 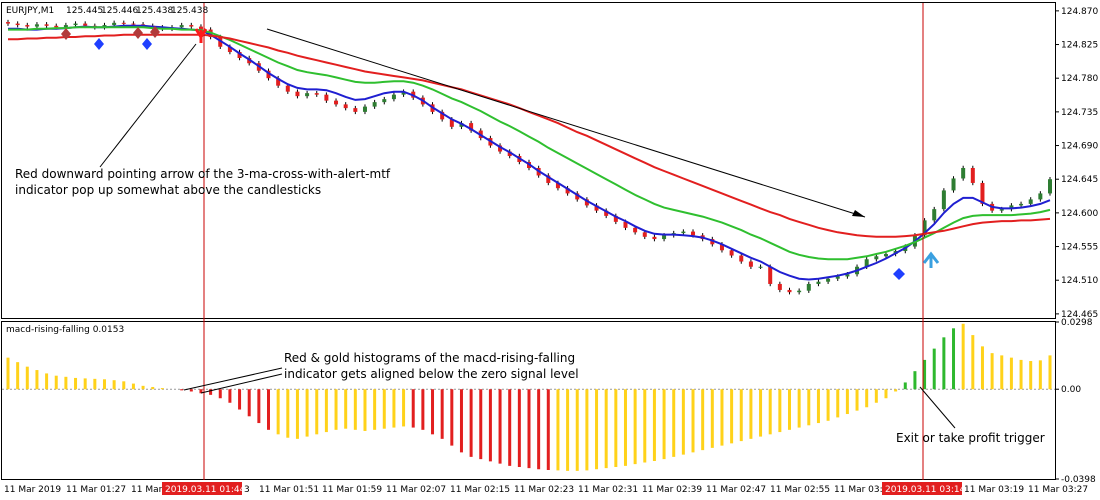 What do you see at coordinates (1079, 315) in the screenshot?
I see `price-tick-label: 124.465` at bounding box center [1079, 315].